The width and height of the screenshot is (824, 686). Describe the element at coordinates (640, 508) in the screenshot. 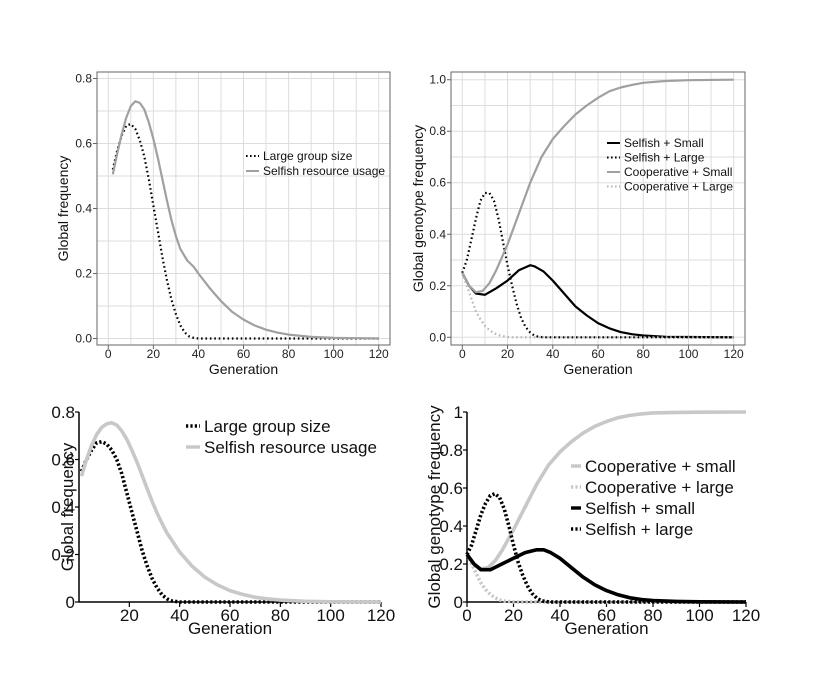

I see `legend-entry: Selfish + small` at that location.